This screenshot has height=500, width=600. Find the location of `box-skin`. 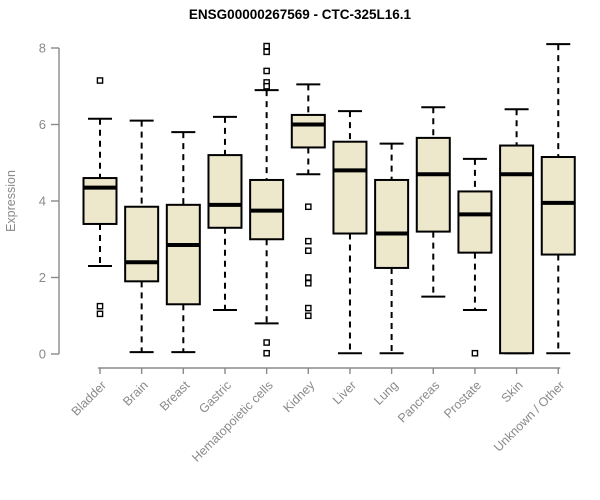

box-skin is located at coordinates (517, 249).